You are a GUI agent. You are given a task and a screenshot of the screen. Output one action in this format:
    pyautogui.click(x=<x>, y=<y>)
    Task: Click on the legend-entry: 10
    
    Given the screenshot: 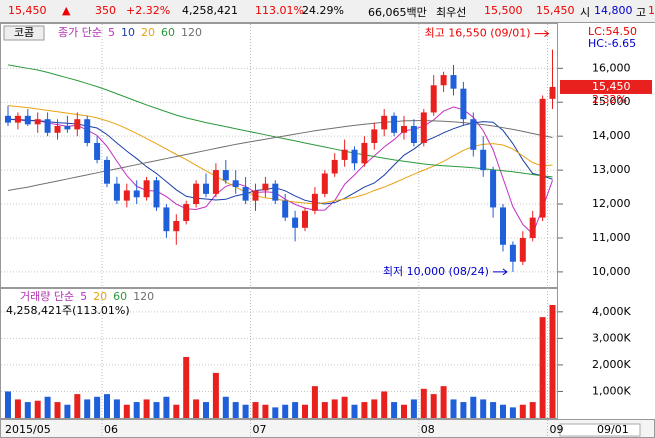 What is the action you would take?
    pyautogui.click(x=128, y=32)
    